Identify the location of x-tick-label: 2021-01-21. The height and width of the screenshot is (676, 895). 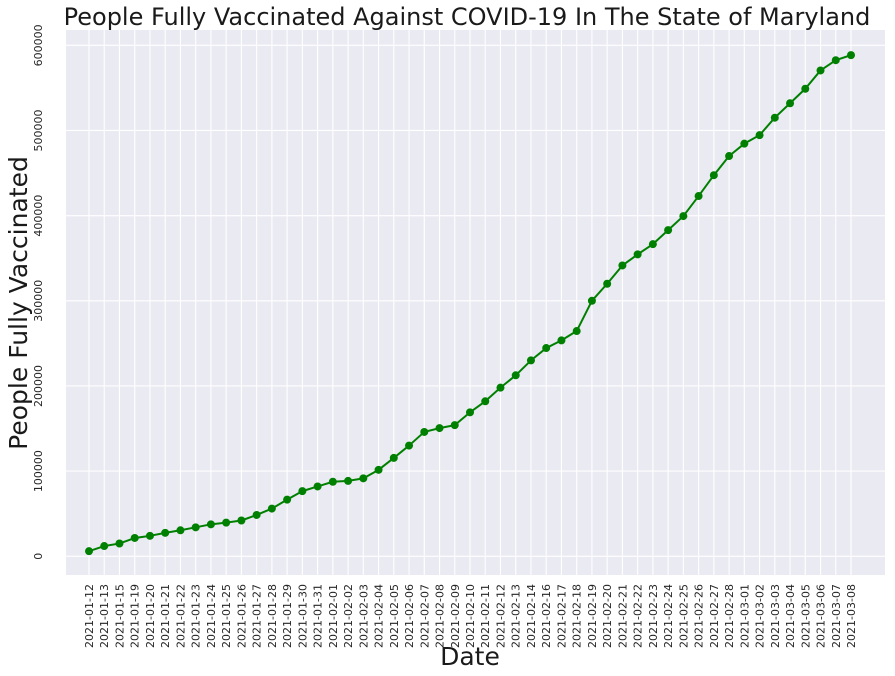
(165, 616).